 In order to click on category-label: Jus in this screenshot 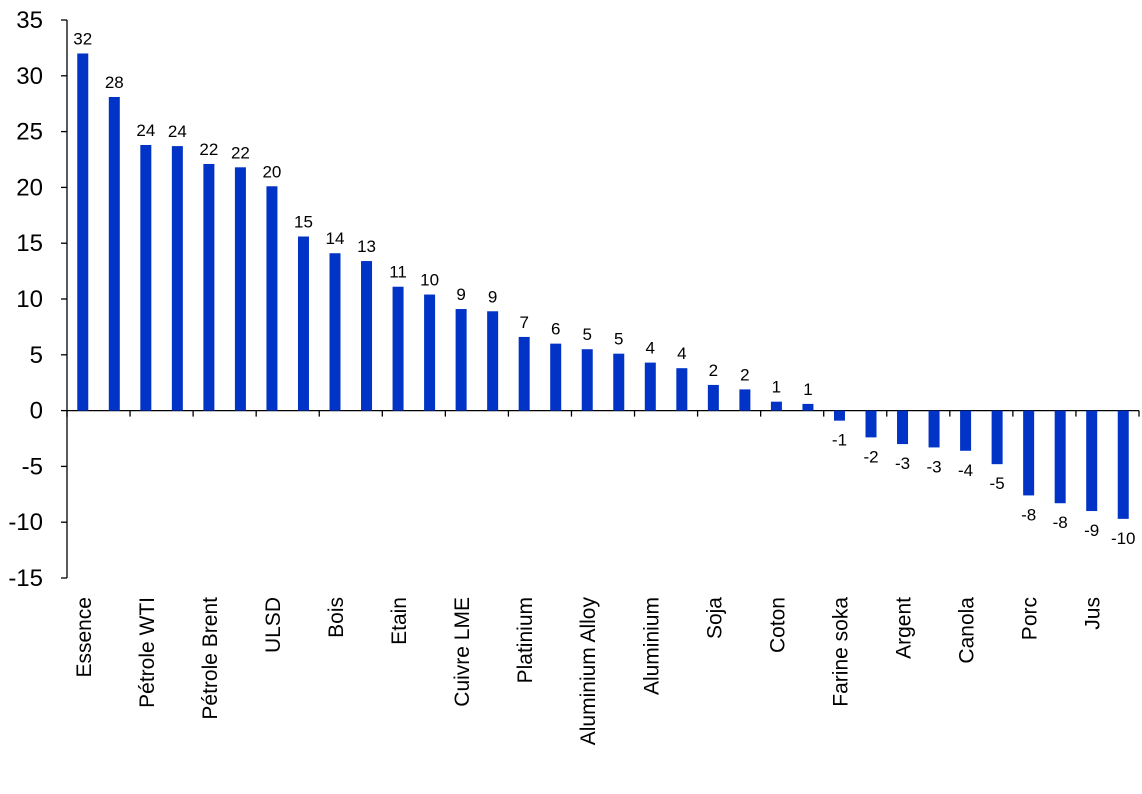, I will do `click(1093, 613)`.